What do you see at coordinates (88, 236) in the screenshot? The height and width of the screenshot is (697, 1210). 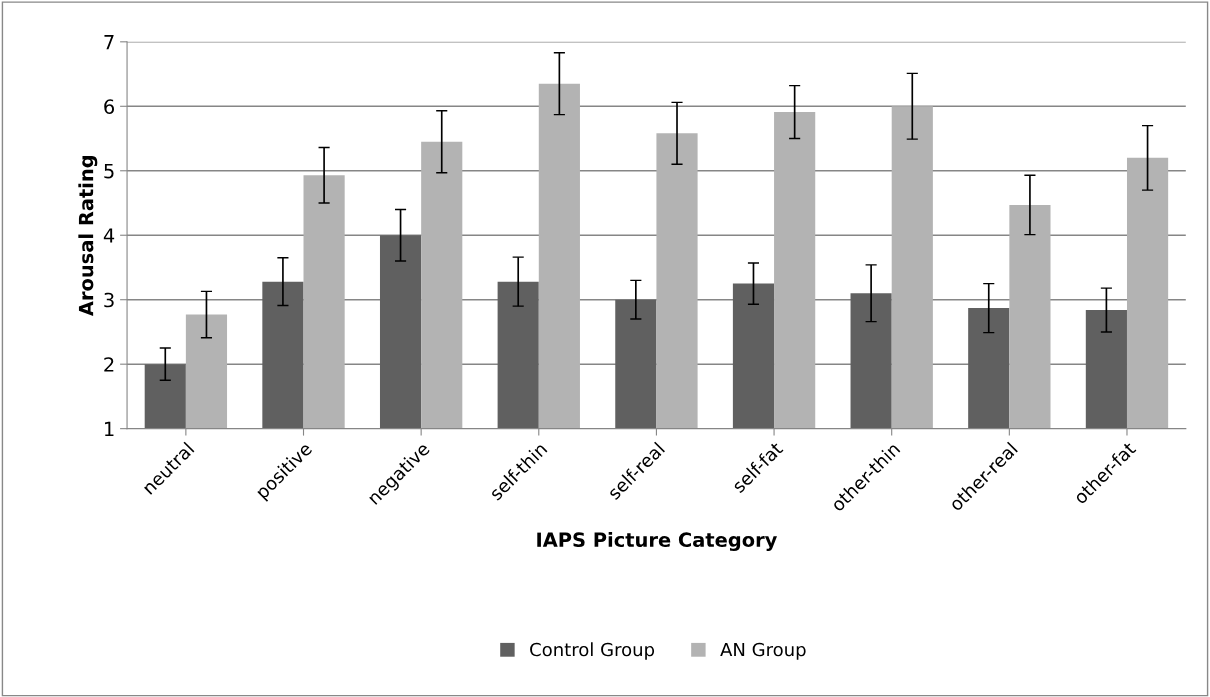 I see `y-axis-title: Arousal Rating` at bounding box center [88, 236].